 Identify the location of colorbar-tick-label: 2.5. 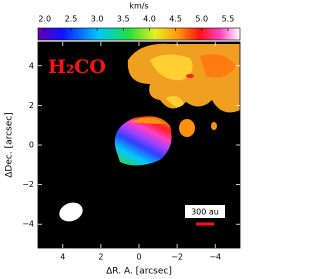
(71, 19).